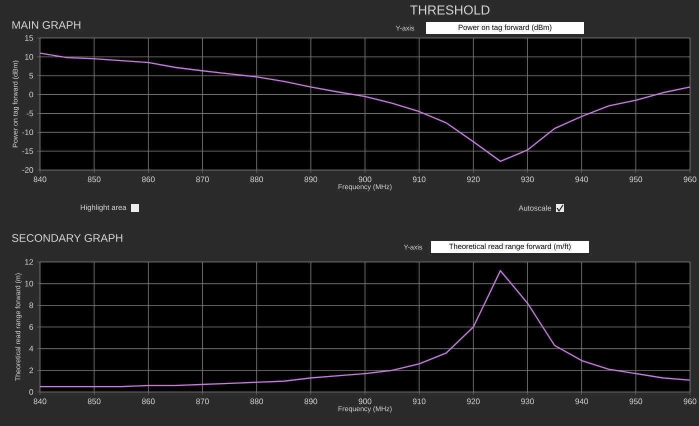  What do you see at coordinates (28, 151) in the screenshot?
I see `y-tick-label: -15` at bounding box center [28, 151].